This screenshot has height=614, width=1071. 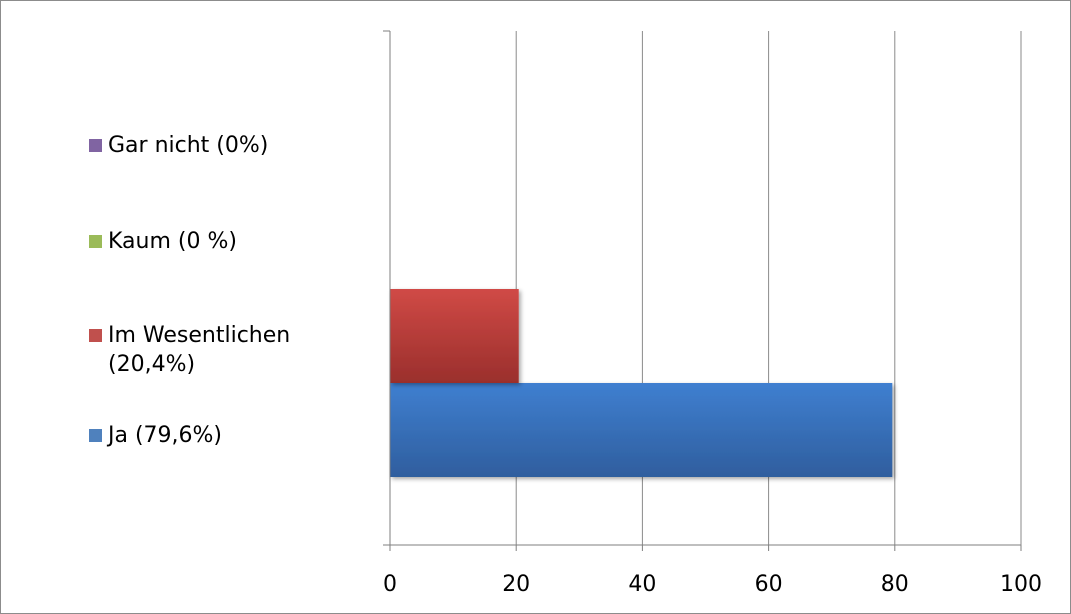 What do you see at coordinates (188, 145) in the screenshot?
I see `legend-label: Gar nicht (0%)` at bounding box center [188, 145].